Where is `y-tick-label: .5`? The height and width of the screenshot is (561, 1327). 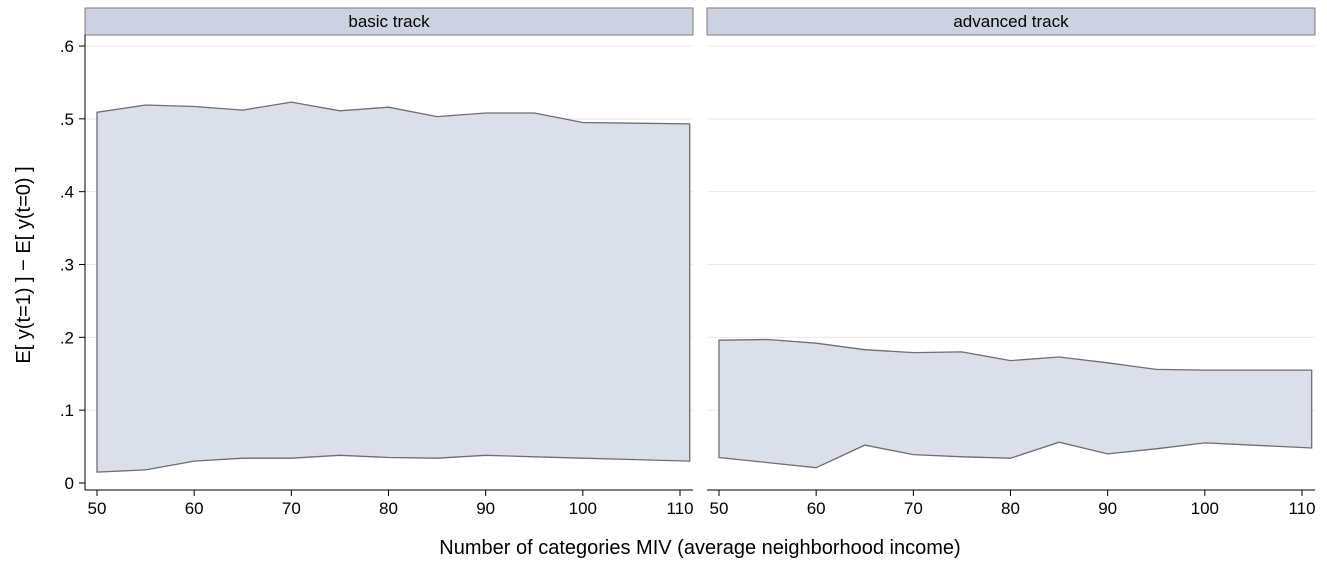 y-tick-label: .5 is located at coordinates (67, 119).